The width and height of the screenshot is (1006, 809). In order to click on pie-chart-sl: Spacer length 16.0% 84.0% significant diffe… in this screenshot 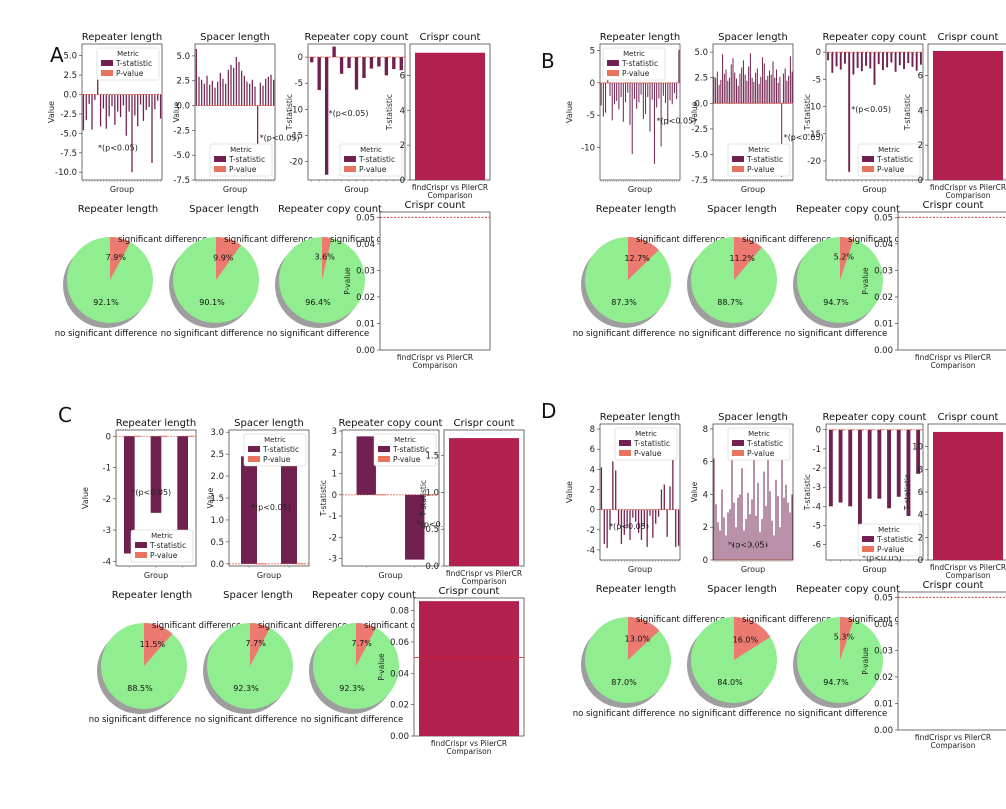, I will do `click(755, 651)`.